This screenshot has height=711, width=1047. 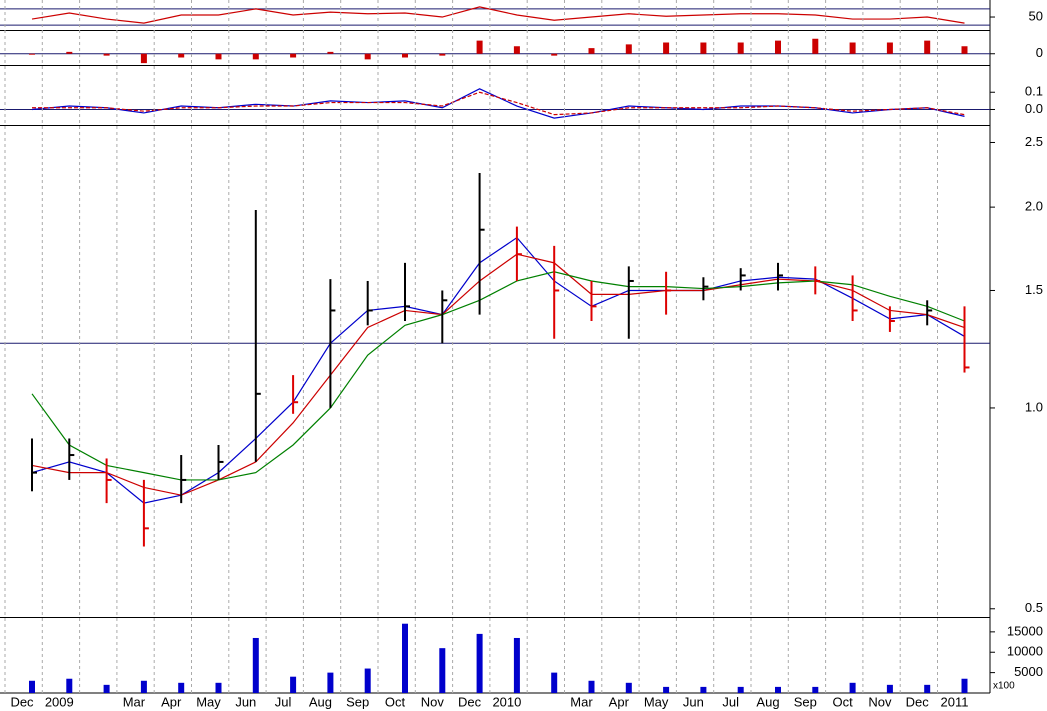 What do you see at coordinates (1034, 108) in the screenshot?
I see `y-tick-label: 0.0` at bounding box center [1034, 108].